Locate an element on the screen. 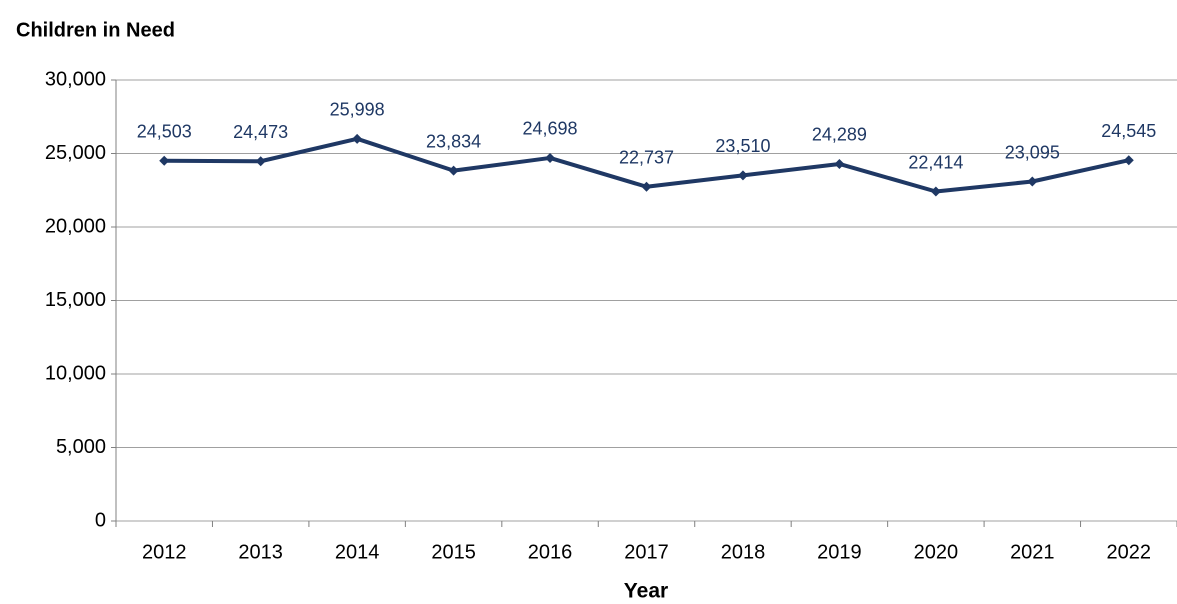  data-label: 24,289 is located at coordinates (839, 135).